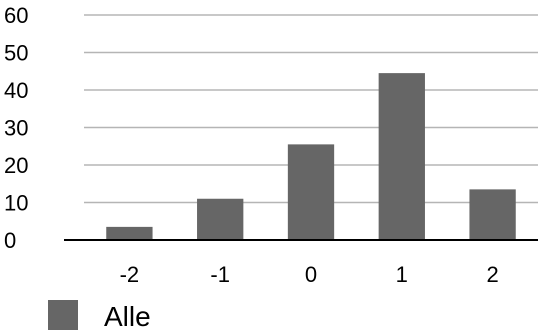 The height and width of the screenshot is (332, 540). I want to click on x-tick-label: 1, so click(402, 274).